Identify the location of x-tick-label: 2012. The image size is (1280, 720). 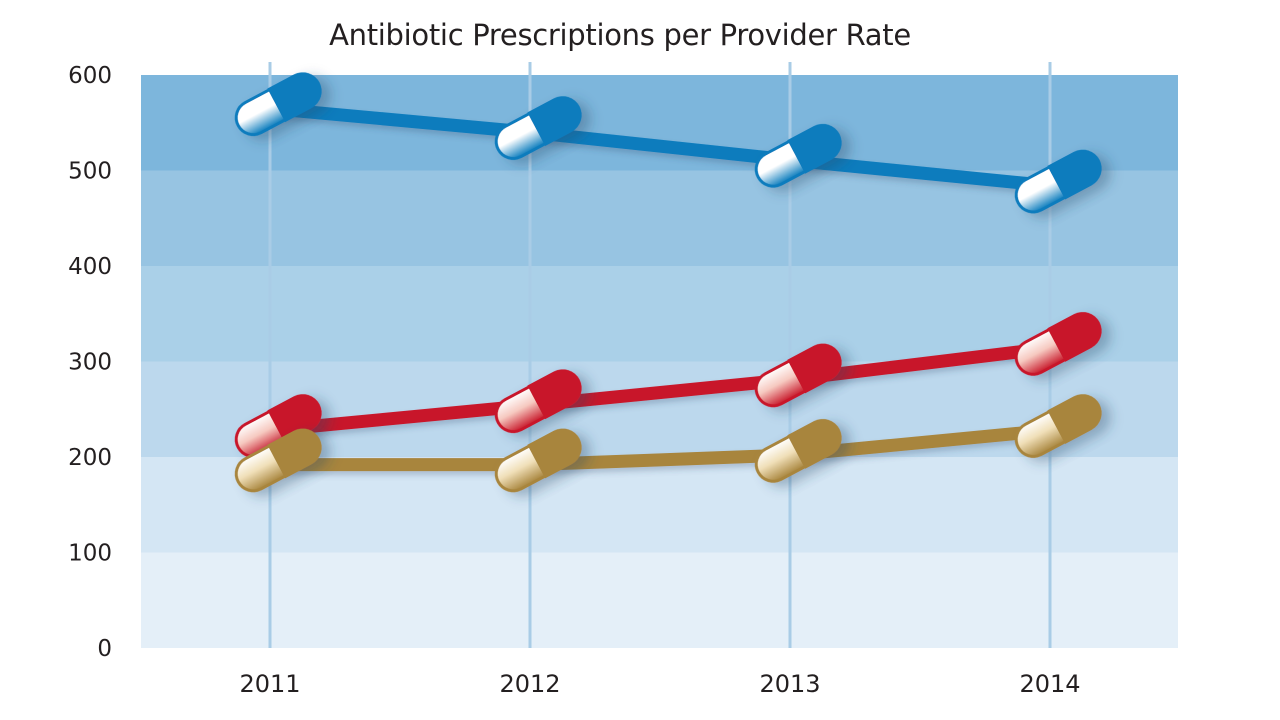
(529, 684).